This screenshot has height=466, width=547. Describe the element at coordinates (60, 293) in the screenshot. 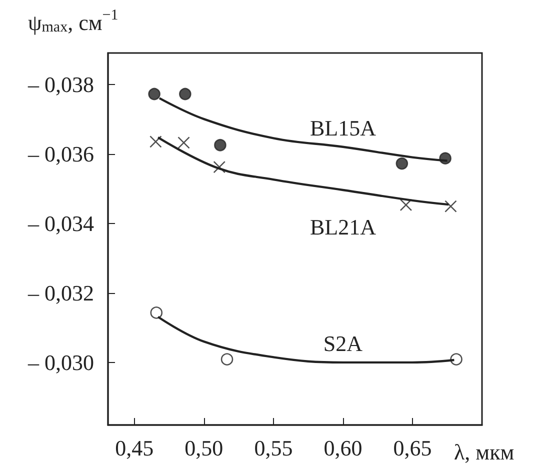

I see `y-tick-label: – 0,032` at that location.